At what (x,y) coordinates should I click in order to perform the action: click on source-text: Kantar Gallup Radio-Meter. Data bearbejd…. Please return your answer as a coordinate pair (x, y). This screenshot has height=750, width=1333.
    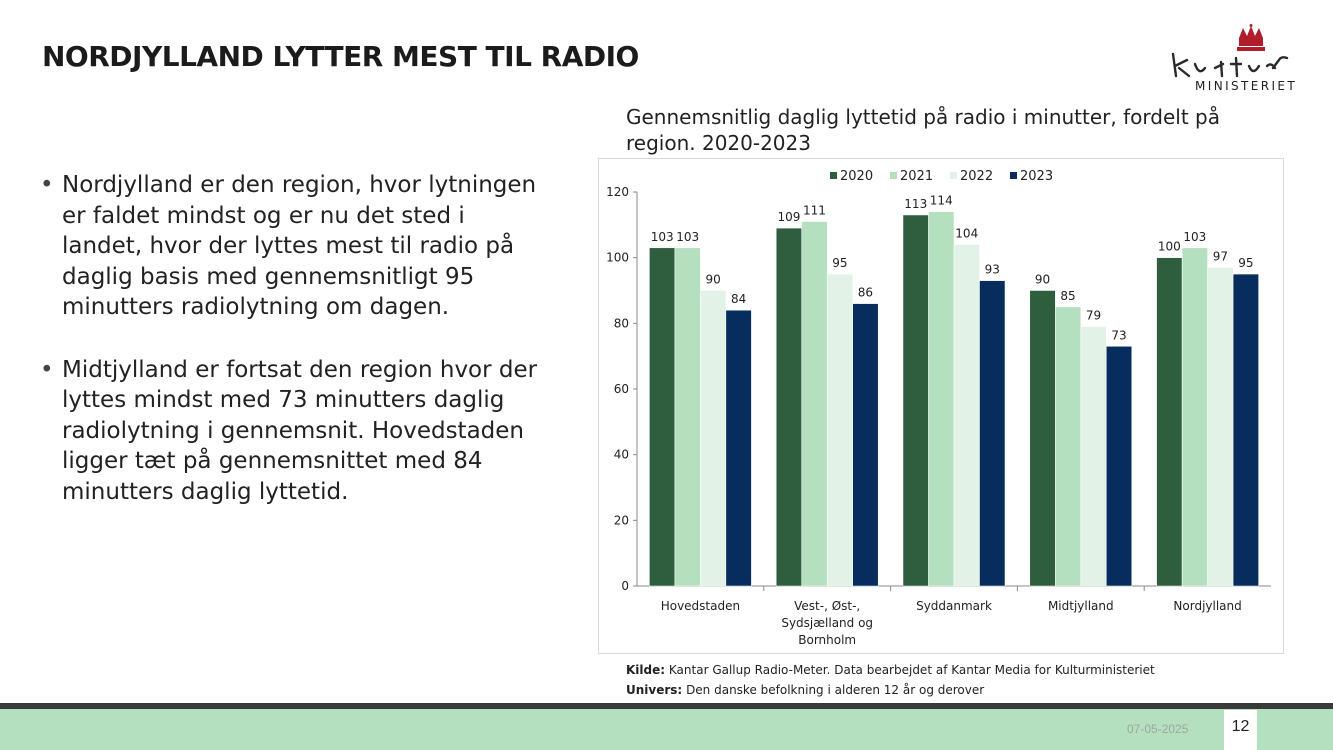
    Looking at the image, I should click on (911, 670).